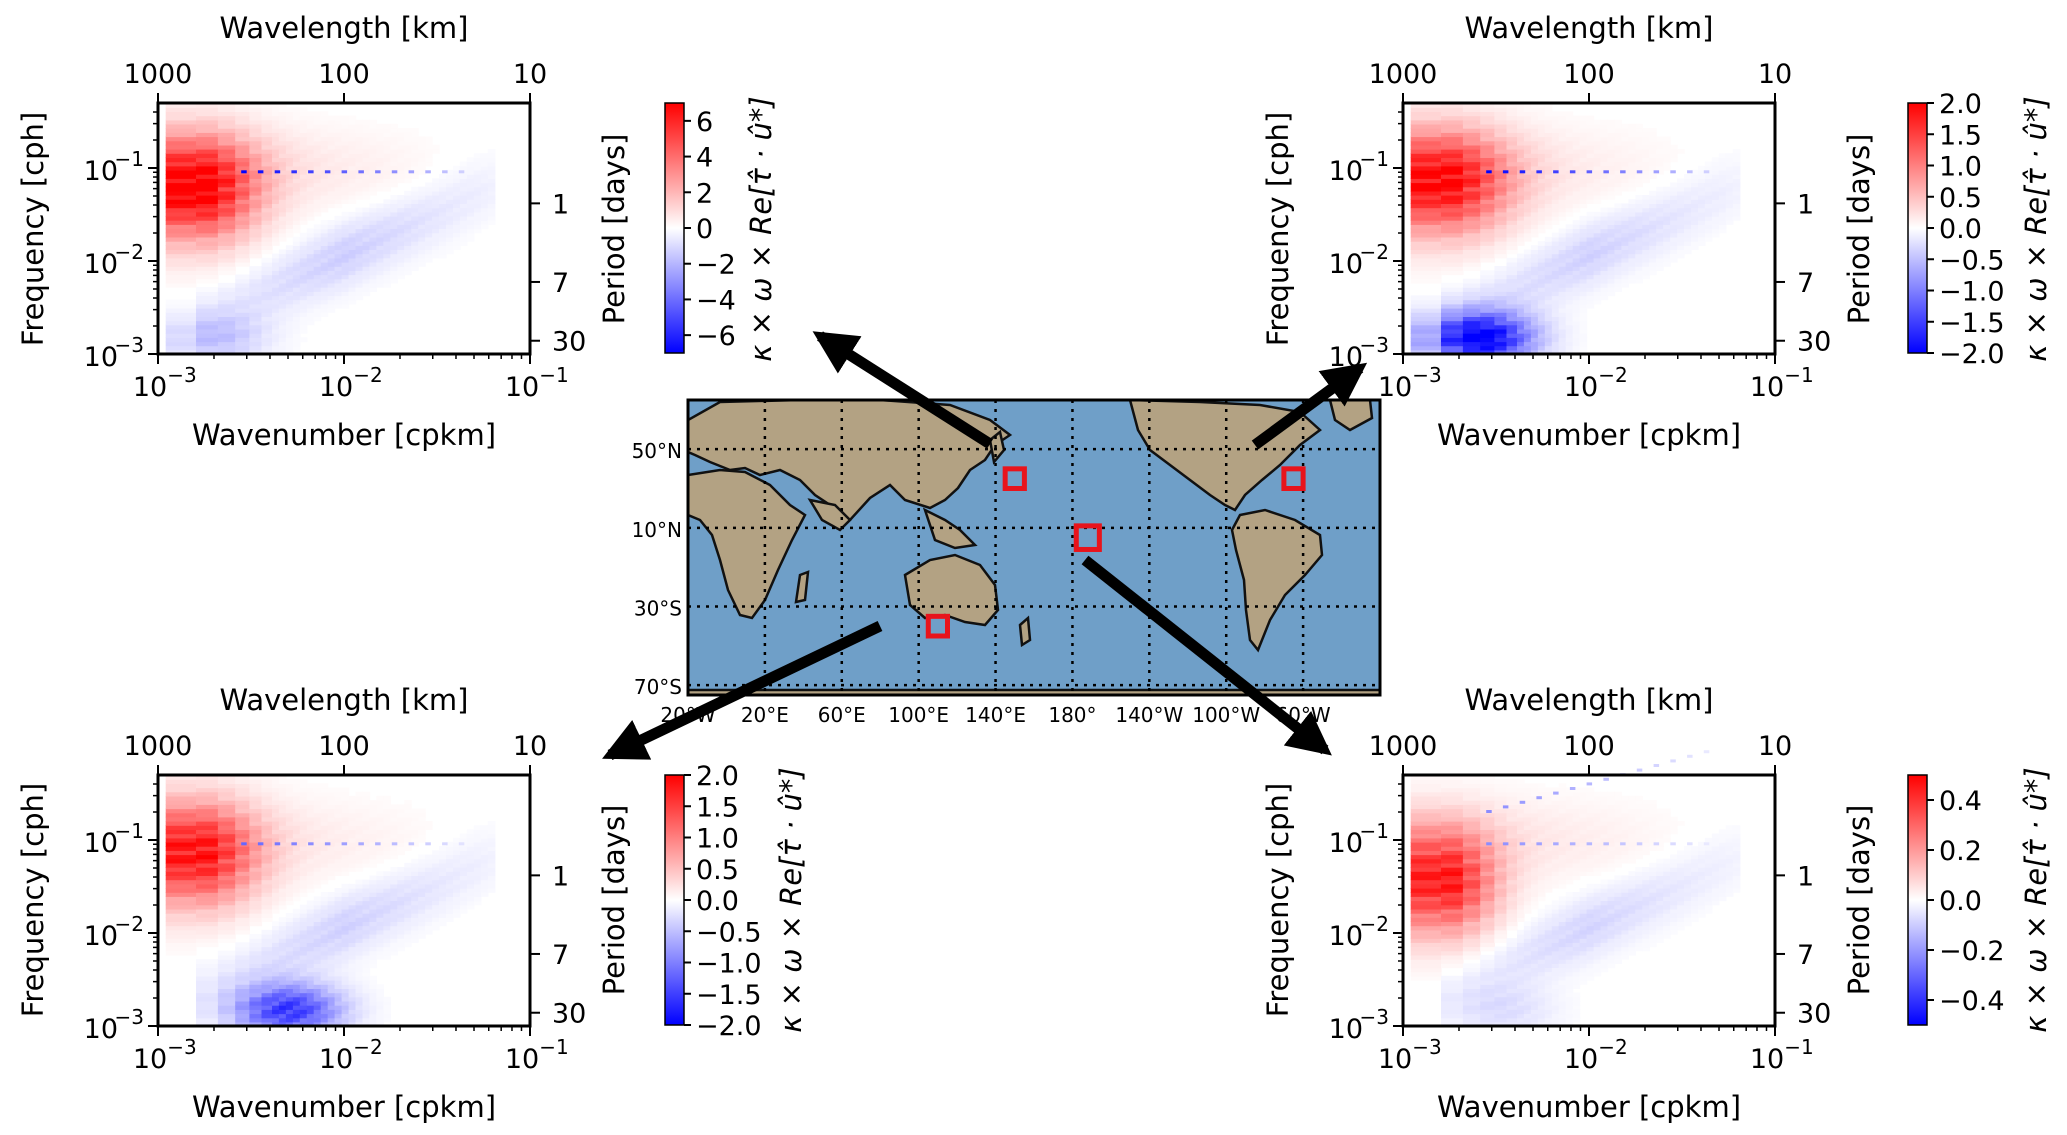  I want to click on colorbar-tick-label: 2.0, so click(717, 776).